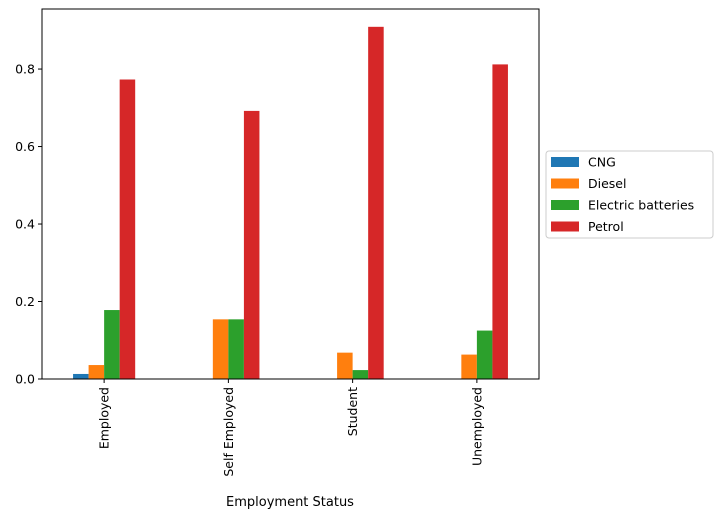  I want to click on x-tick-label: Student, so click(352, 411).